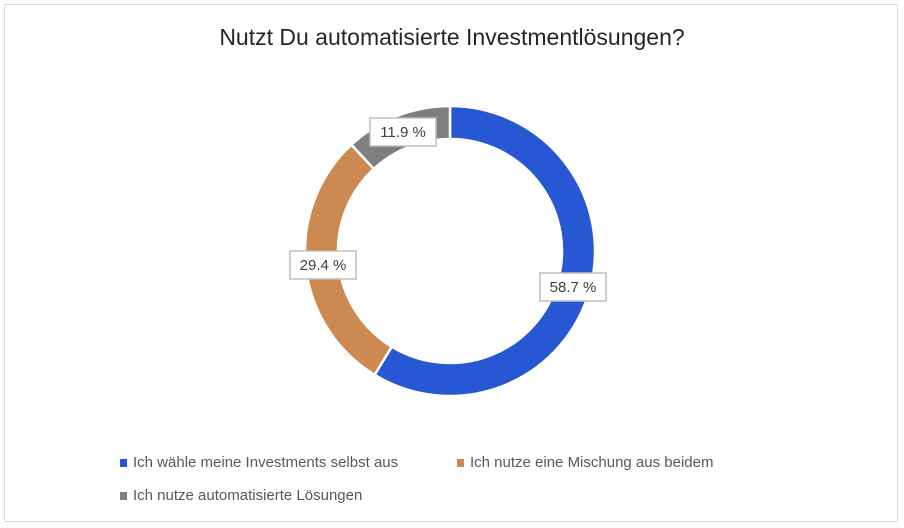 This screenshot has width=904, height=528. Describe the element at coordinates (592, 462) in the screenshot. I see `legend-label: Ich nutze eine Mischung aus beidem` at that location.